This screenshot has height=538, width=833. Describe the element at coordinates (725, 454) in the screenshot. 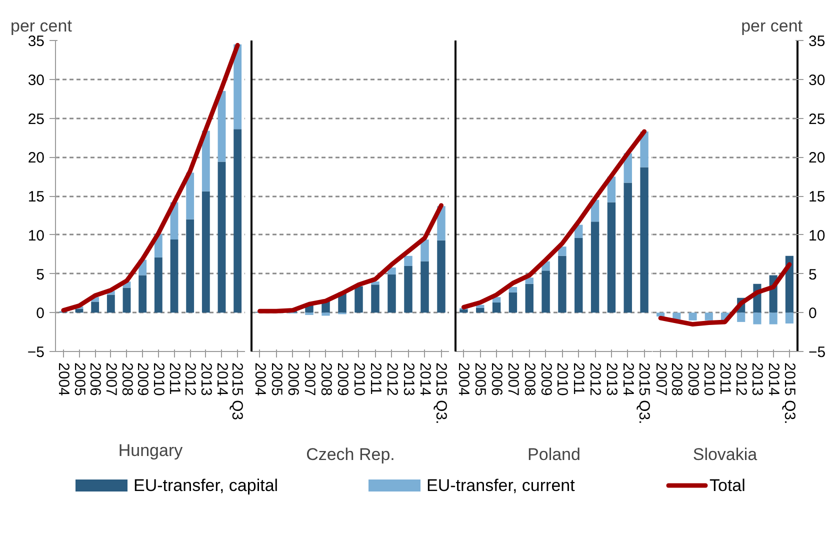

I see `x-axis-title: Slovakia` at that location.